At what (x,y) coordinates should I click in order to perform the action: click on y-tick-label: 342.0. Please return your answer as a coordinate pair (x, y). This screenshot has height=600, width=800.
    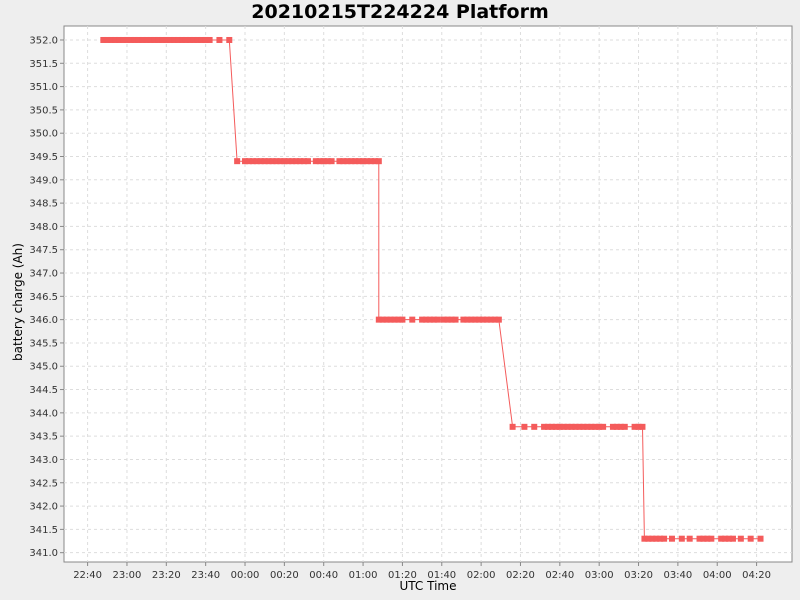
    Looking at the image, I should click on (43, 507).